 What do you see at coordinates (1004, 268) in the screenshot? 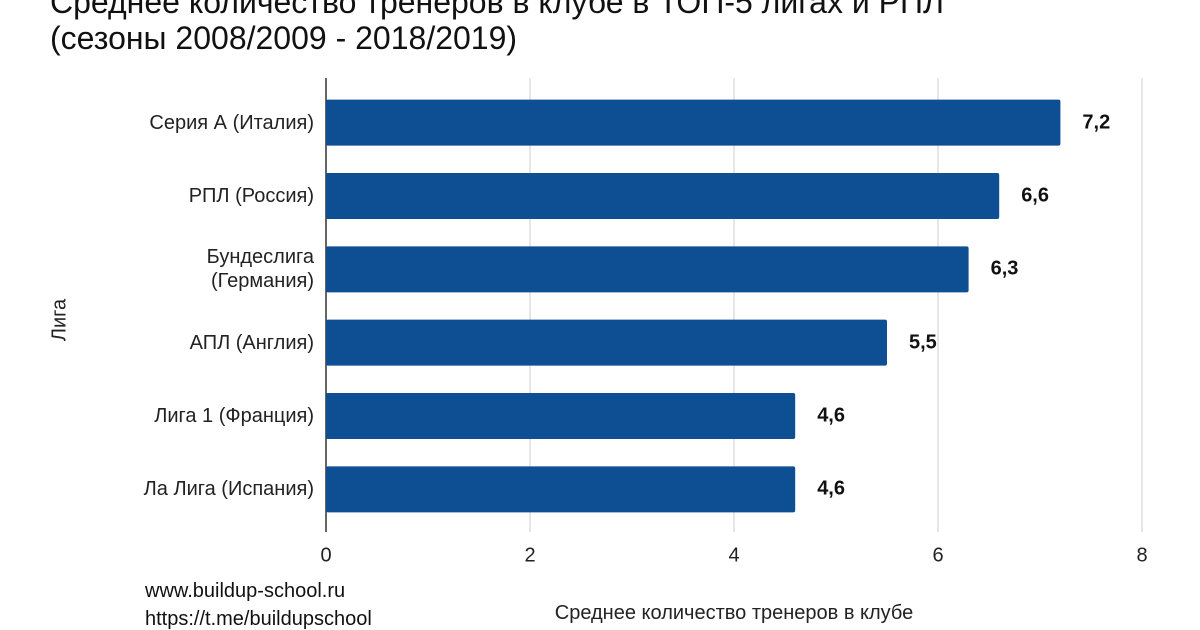
I see `value-label: 6,3` at bounding box center [1004, 268].